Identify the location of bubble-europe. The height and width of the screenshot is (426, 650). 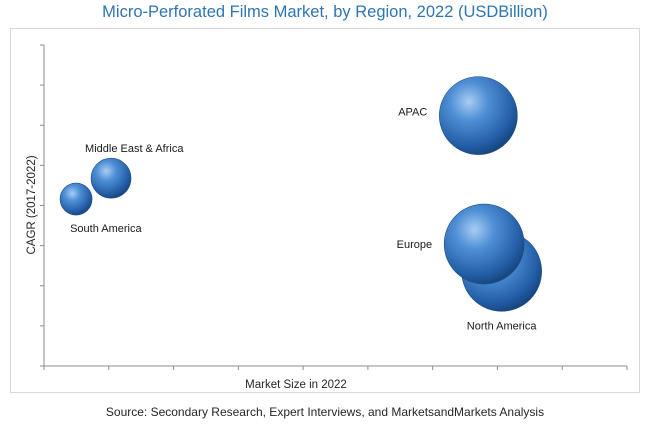
(484, 244).